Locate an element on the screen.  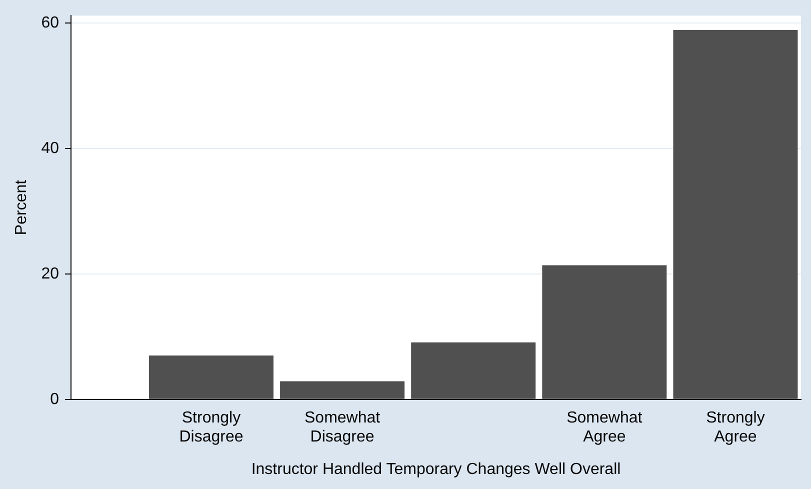
y-axis-title: Percent is located at coordinates (21, 207).